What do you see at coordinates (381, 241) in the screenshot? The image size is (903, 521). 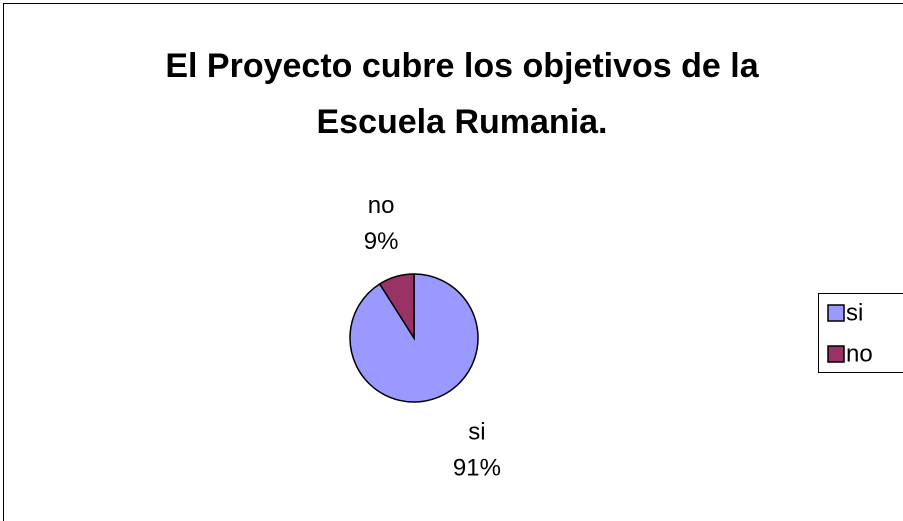 I see `slice-value-label: 9%` at bounding box center [381, 241].